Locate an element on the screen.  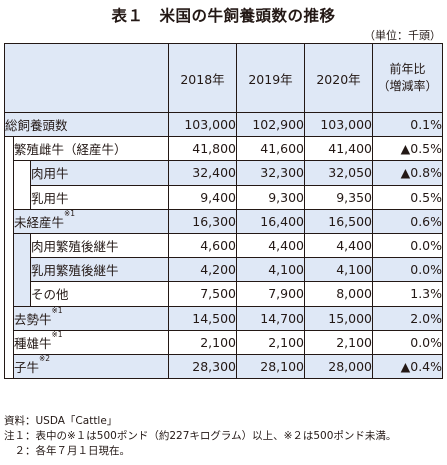
value-2018: 2,100 is located at coordinates (203, 342).